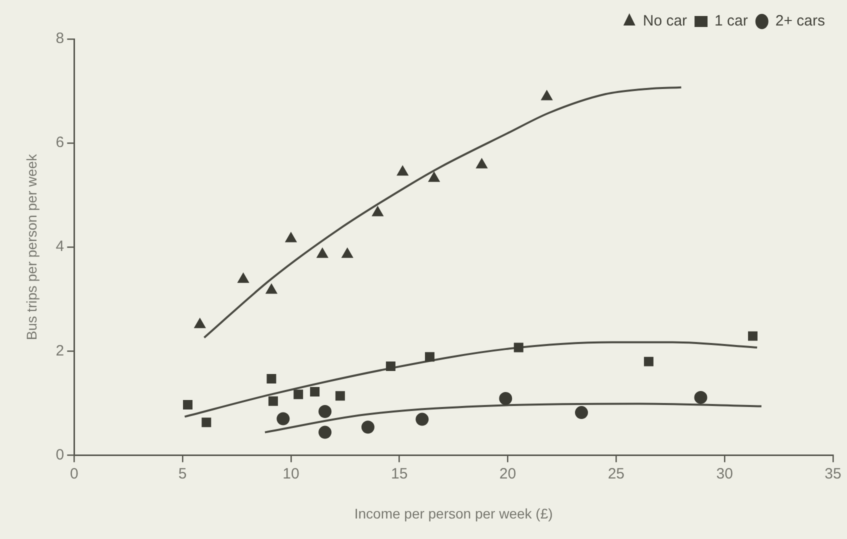  I want to click on y-tick-label: 8, so click(60, 39).